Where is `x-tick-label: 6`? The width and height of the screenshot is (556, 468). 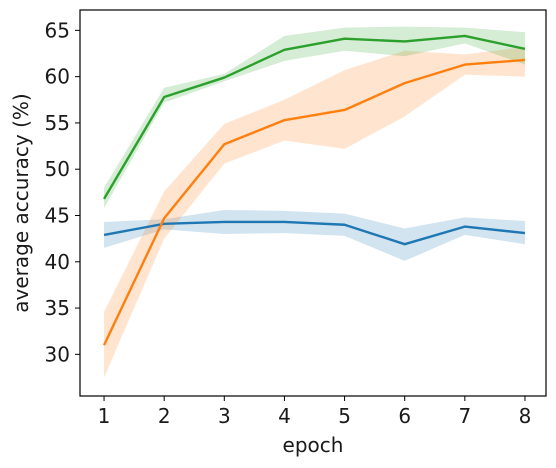
x-tick-label: 6 is located at coordinates (404, 416).